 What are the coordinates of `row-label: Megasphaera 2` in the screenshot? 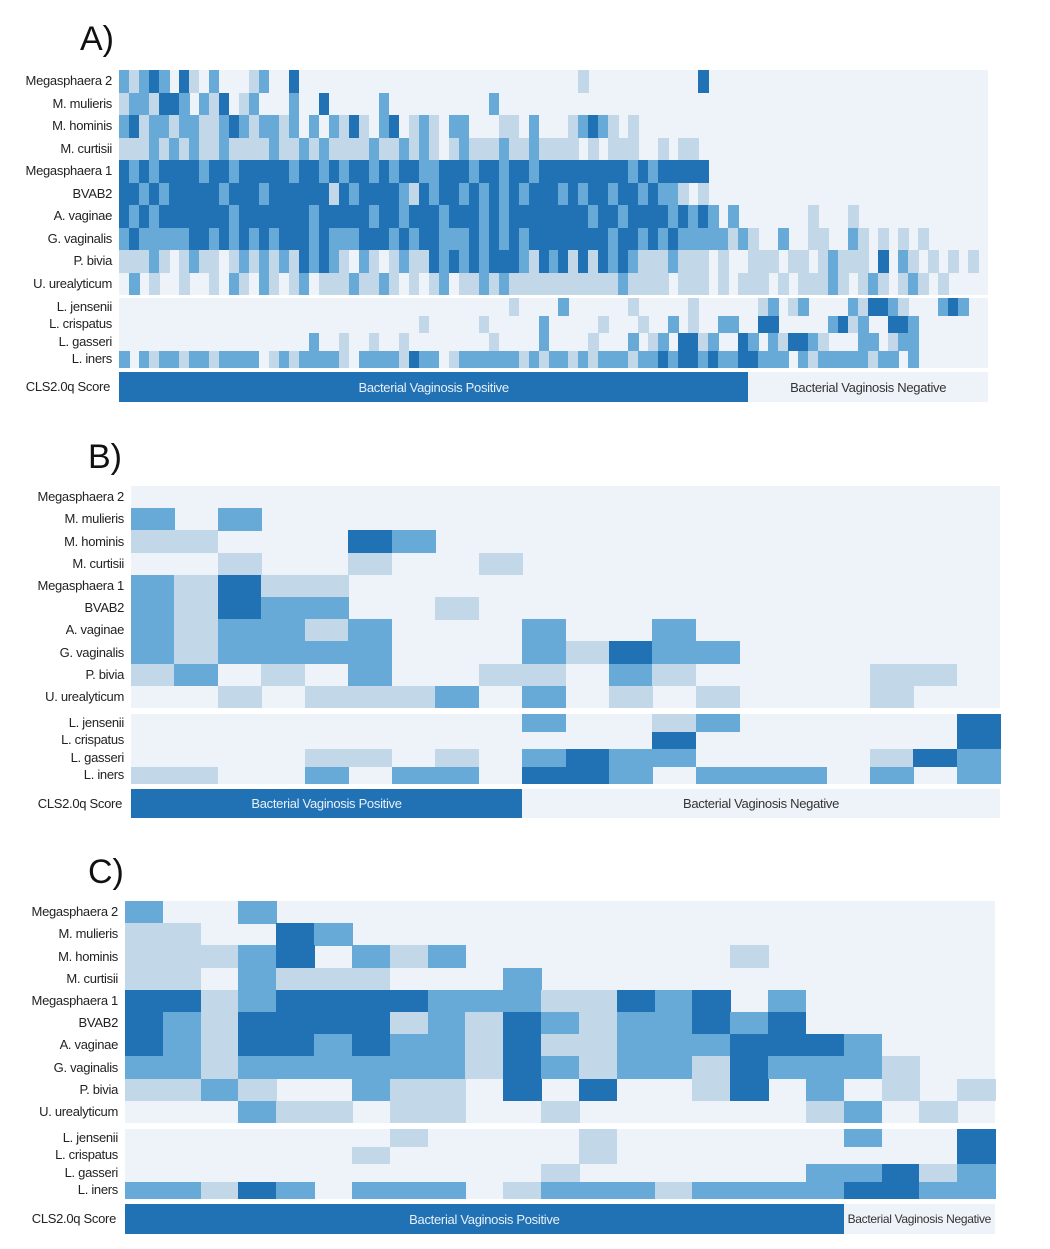 It's located at (75, 912).